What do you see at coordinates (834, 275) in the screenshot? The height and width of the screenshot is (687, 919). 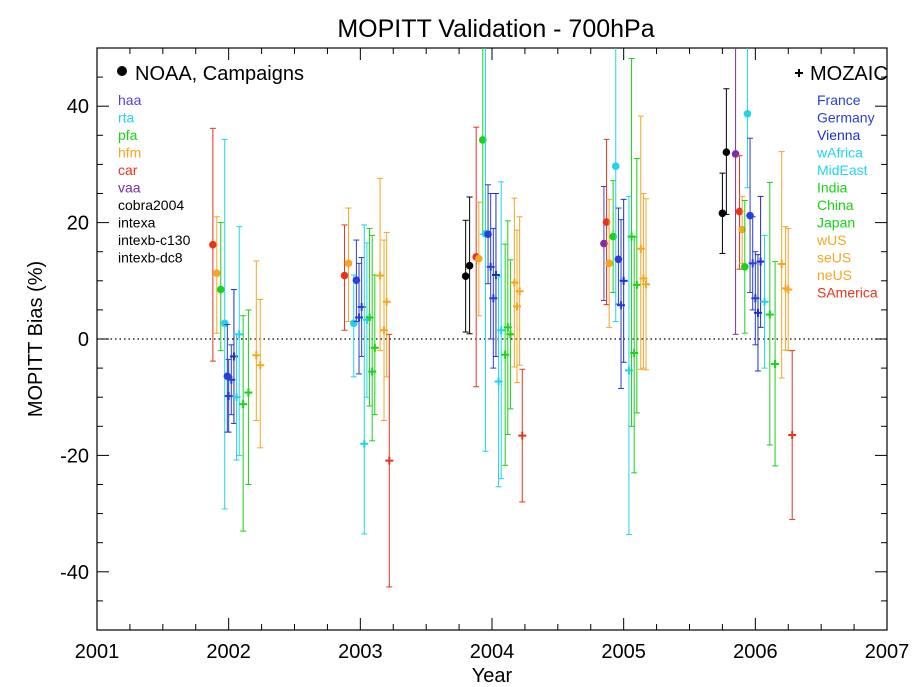 I see `legend-right-item: neUS` at bounding box center [834, 275].